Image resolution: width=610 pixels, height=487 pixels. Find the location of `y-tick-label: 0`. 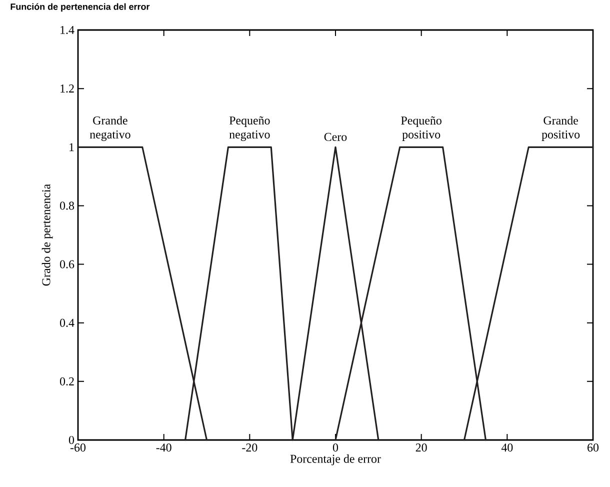

y-tick-label: 0 is located at coordinates (71, 440).